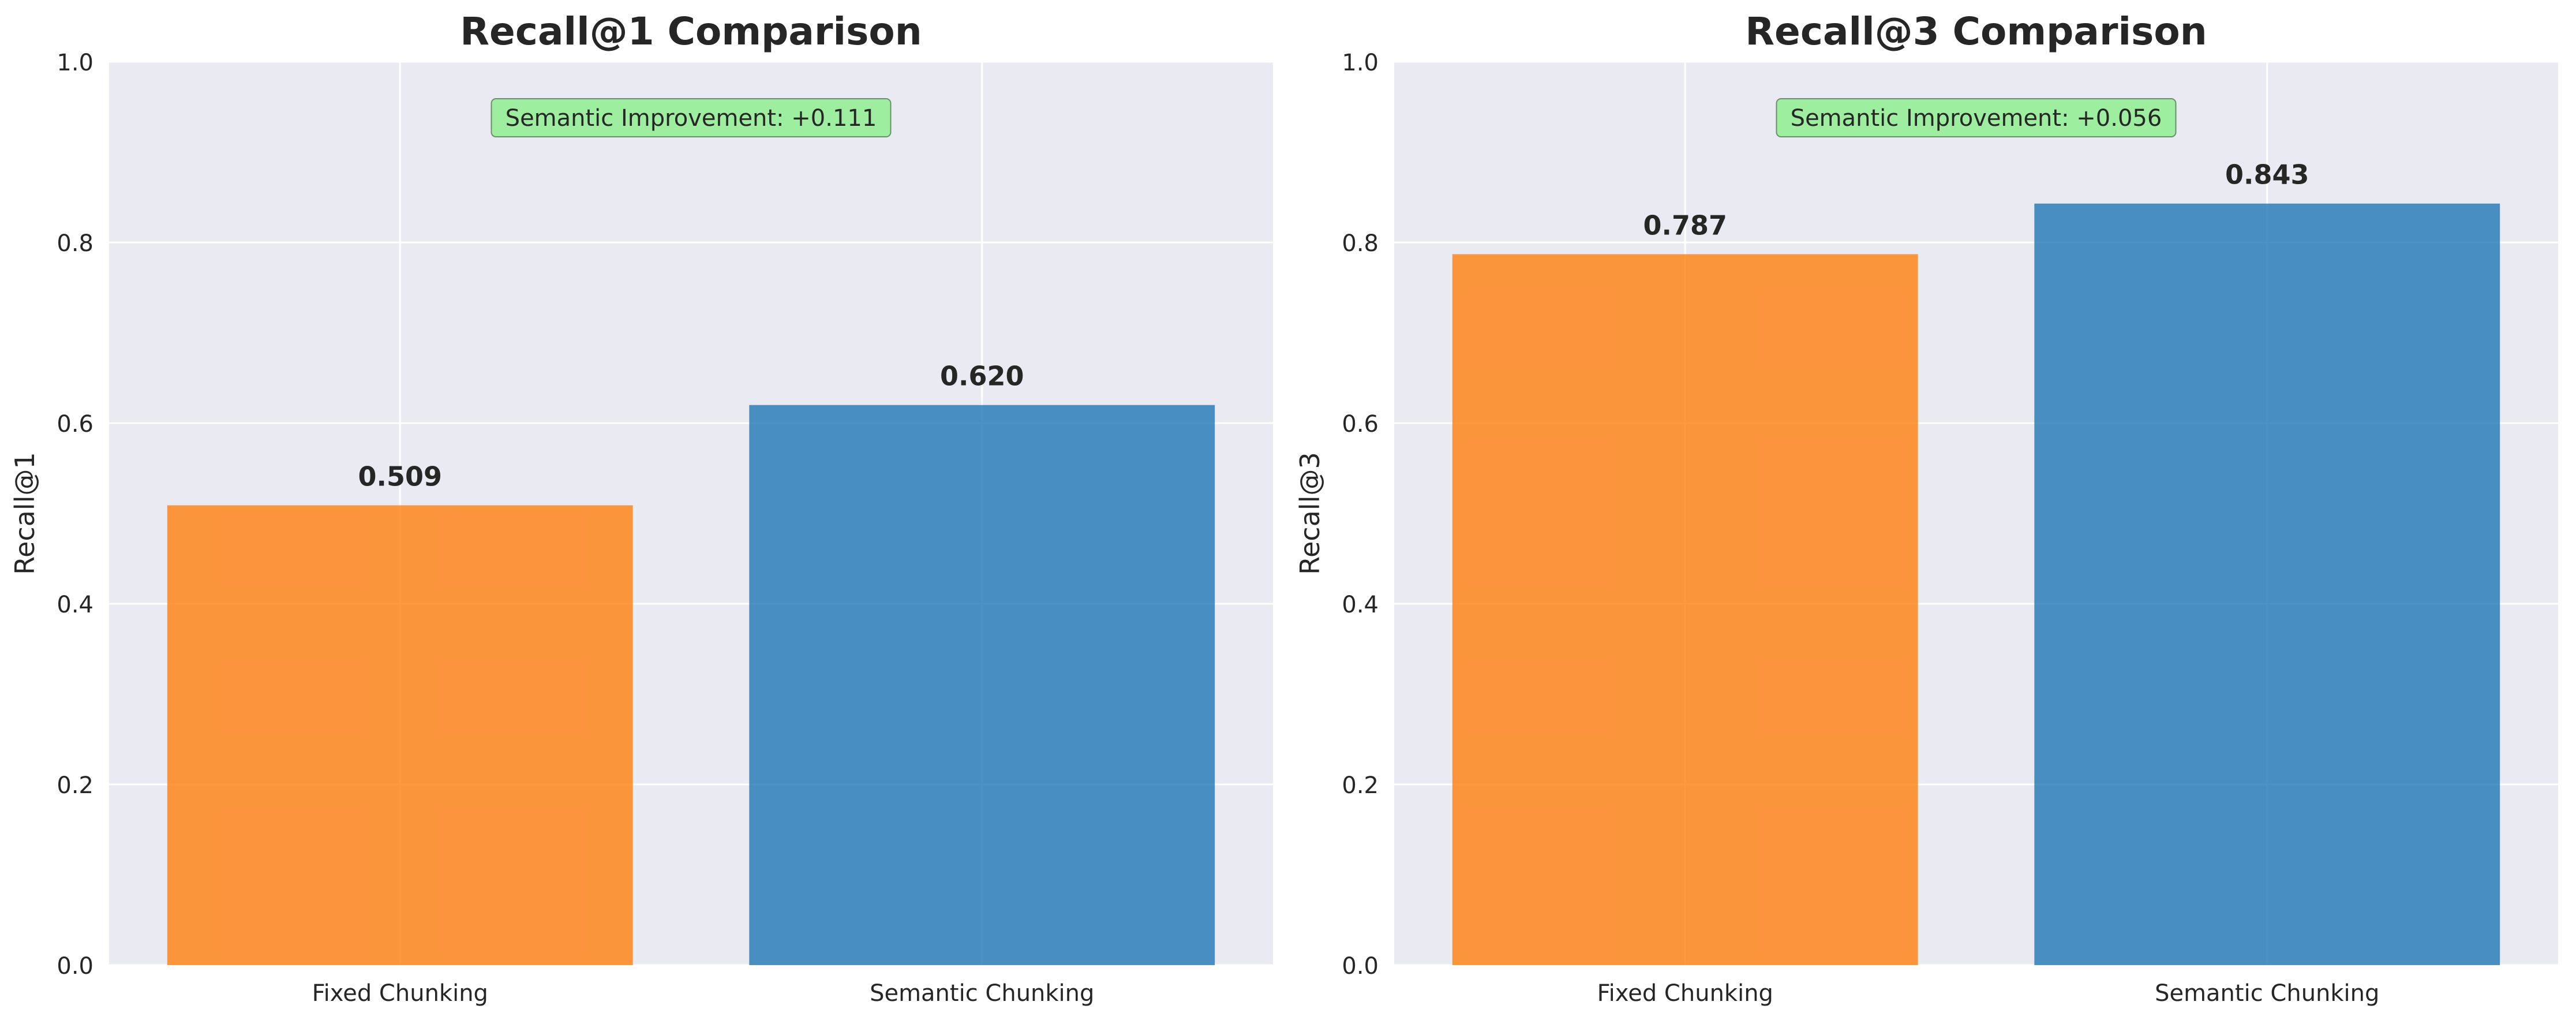  I want to click on annotation-text: Semantic Improvement: +0.056, so click(1977, 118).